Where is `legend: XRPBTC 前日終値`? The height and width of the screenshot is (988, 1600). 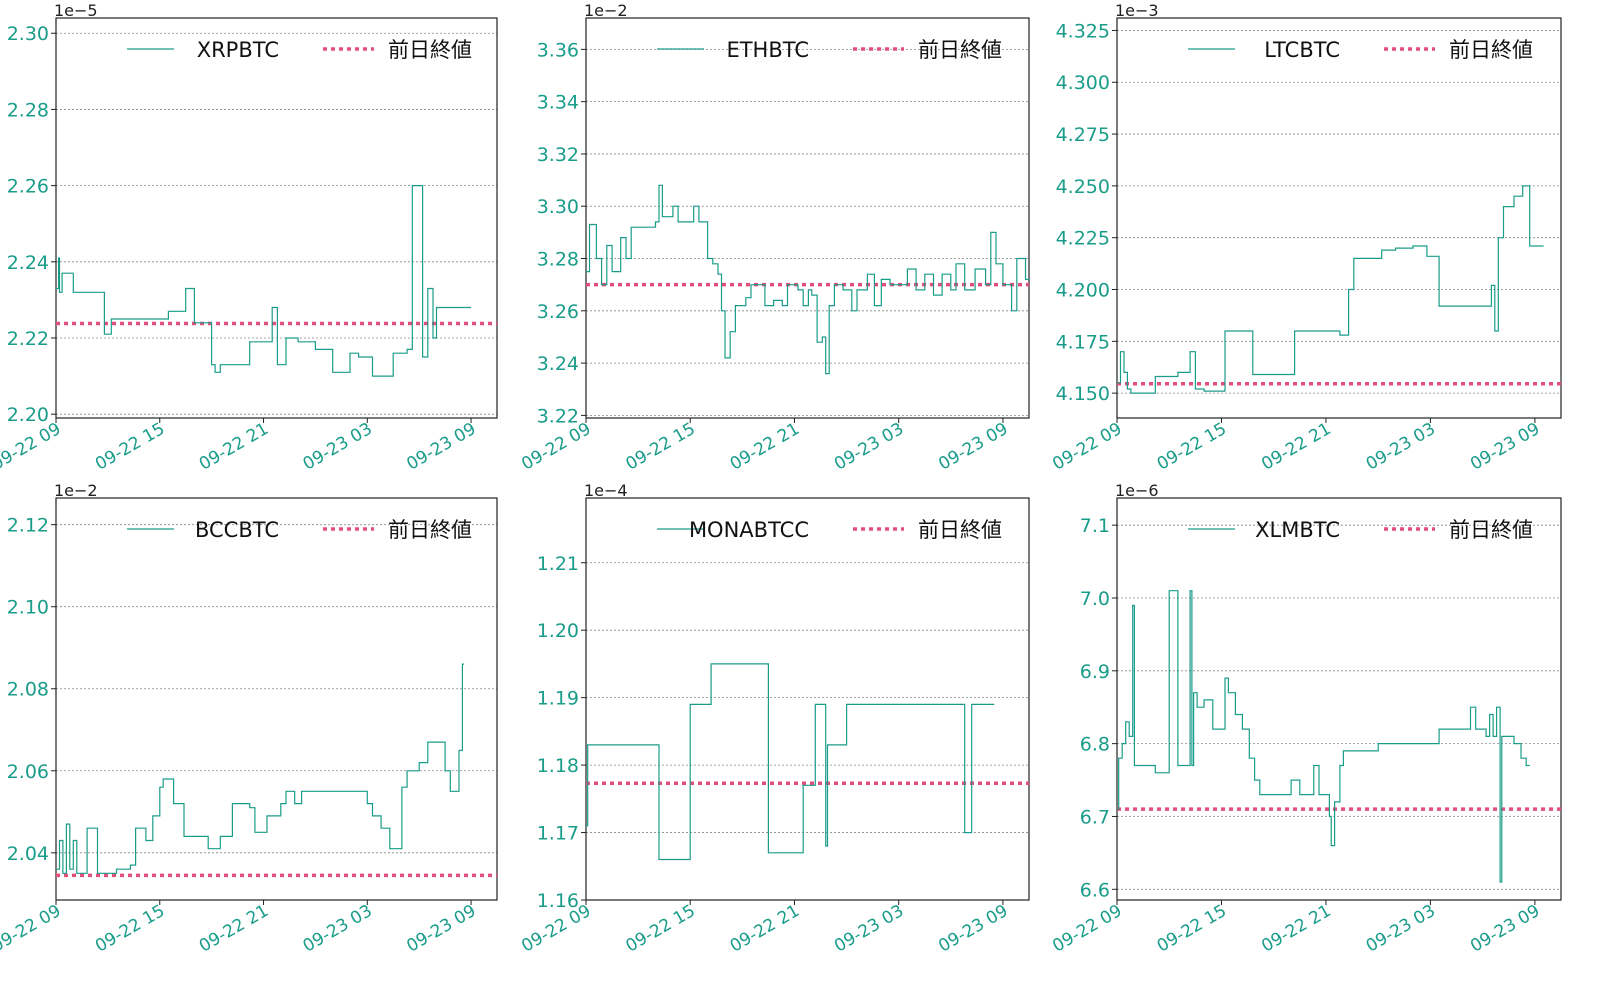
legend: XRPBTC 前日終値 is located at coordinates (299, 50).